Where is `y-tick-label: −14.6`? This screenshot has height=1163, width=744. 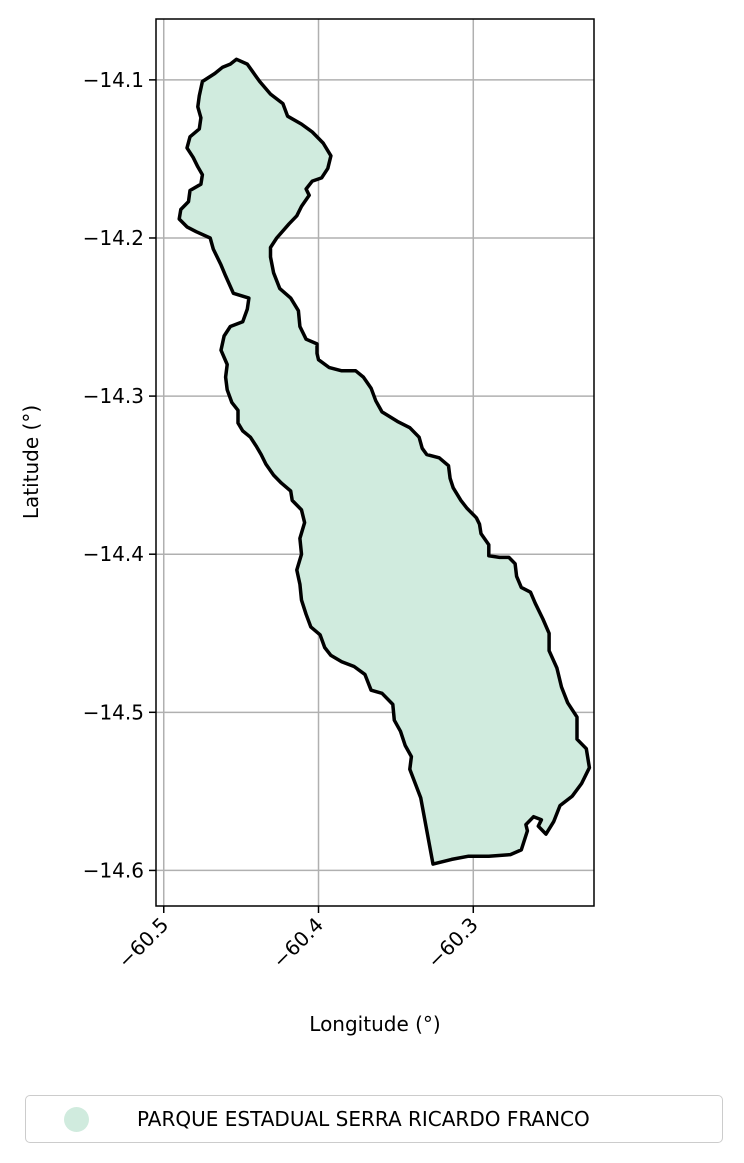 y-tick-label: −14.6 is located at coordinates (113, 870).